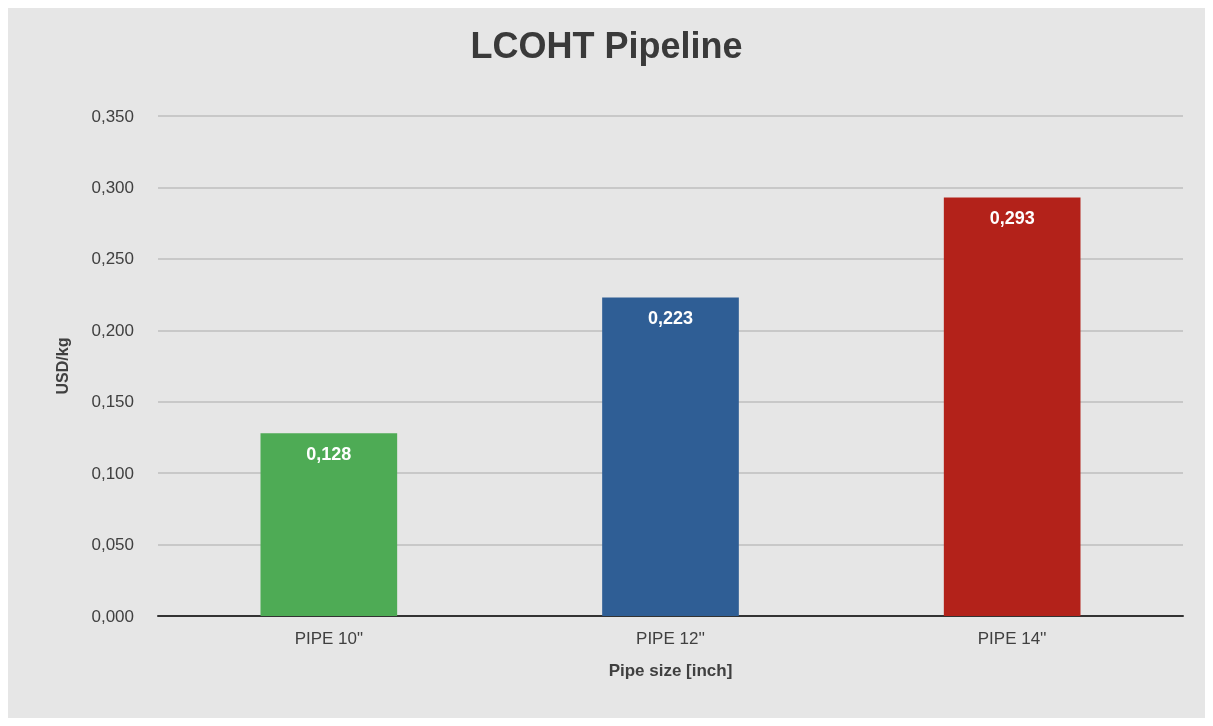 This screenshot has width=1213, height=726. I want to click on y-tick-label: 0,250, so click(112, 259).